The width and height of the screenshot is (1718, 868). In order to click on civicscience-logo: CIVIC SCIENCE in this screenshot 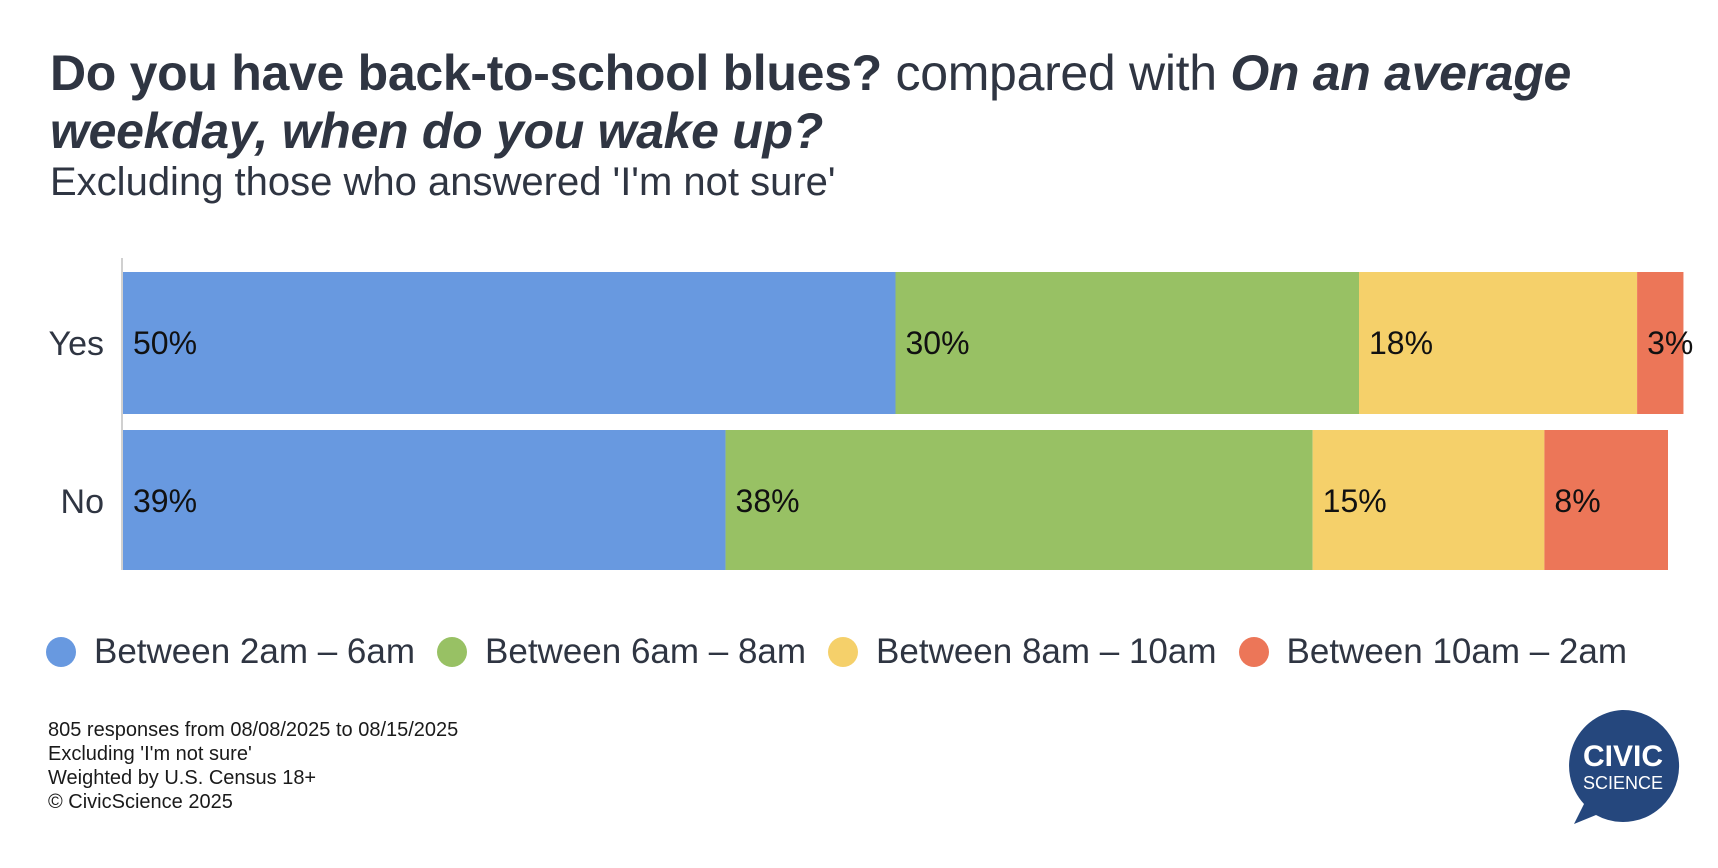, I will do `click(1624, 766)`.